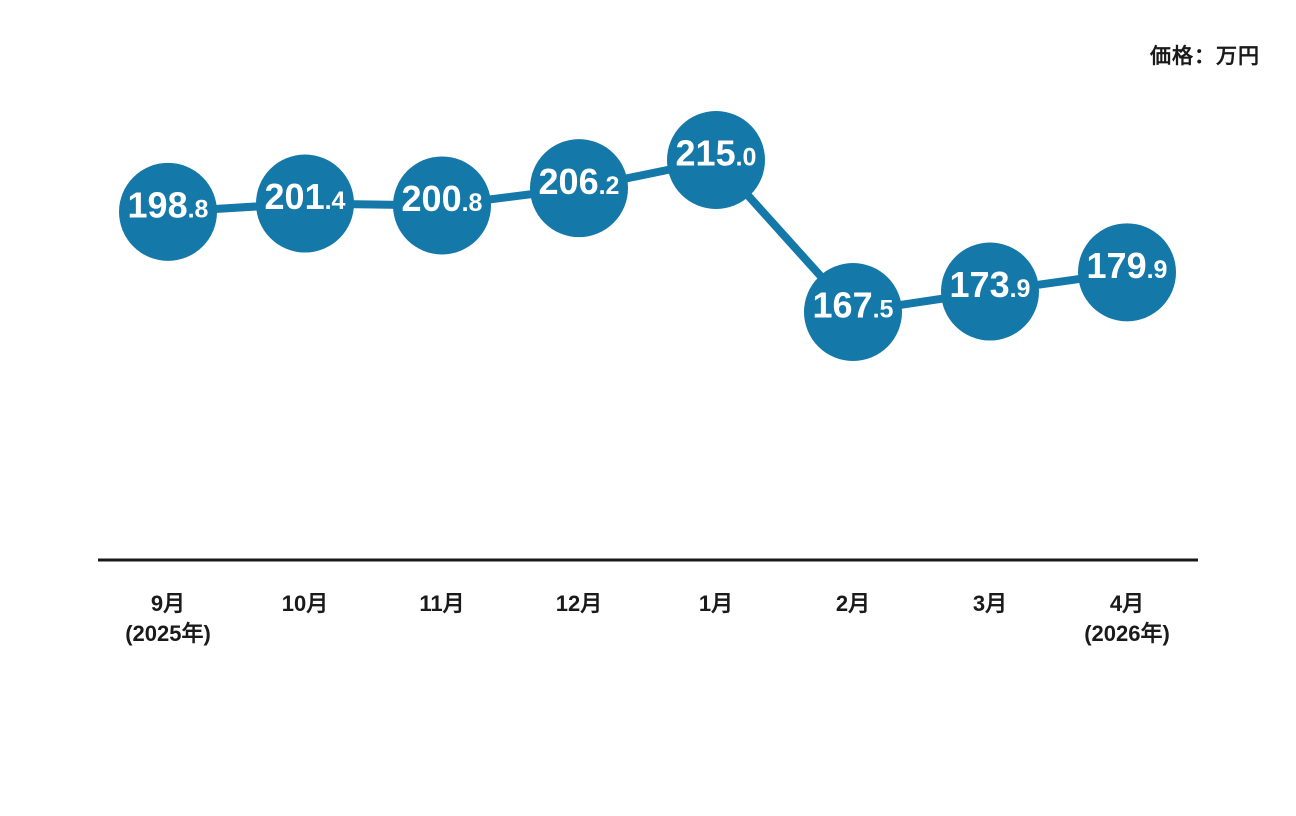 This screenshot has height=816, width=1296. What do you see at coordinates (168, 603) in the screenshot?
I see `x-axis-month-label: 9月` at bounding box center [168, 603].